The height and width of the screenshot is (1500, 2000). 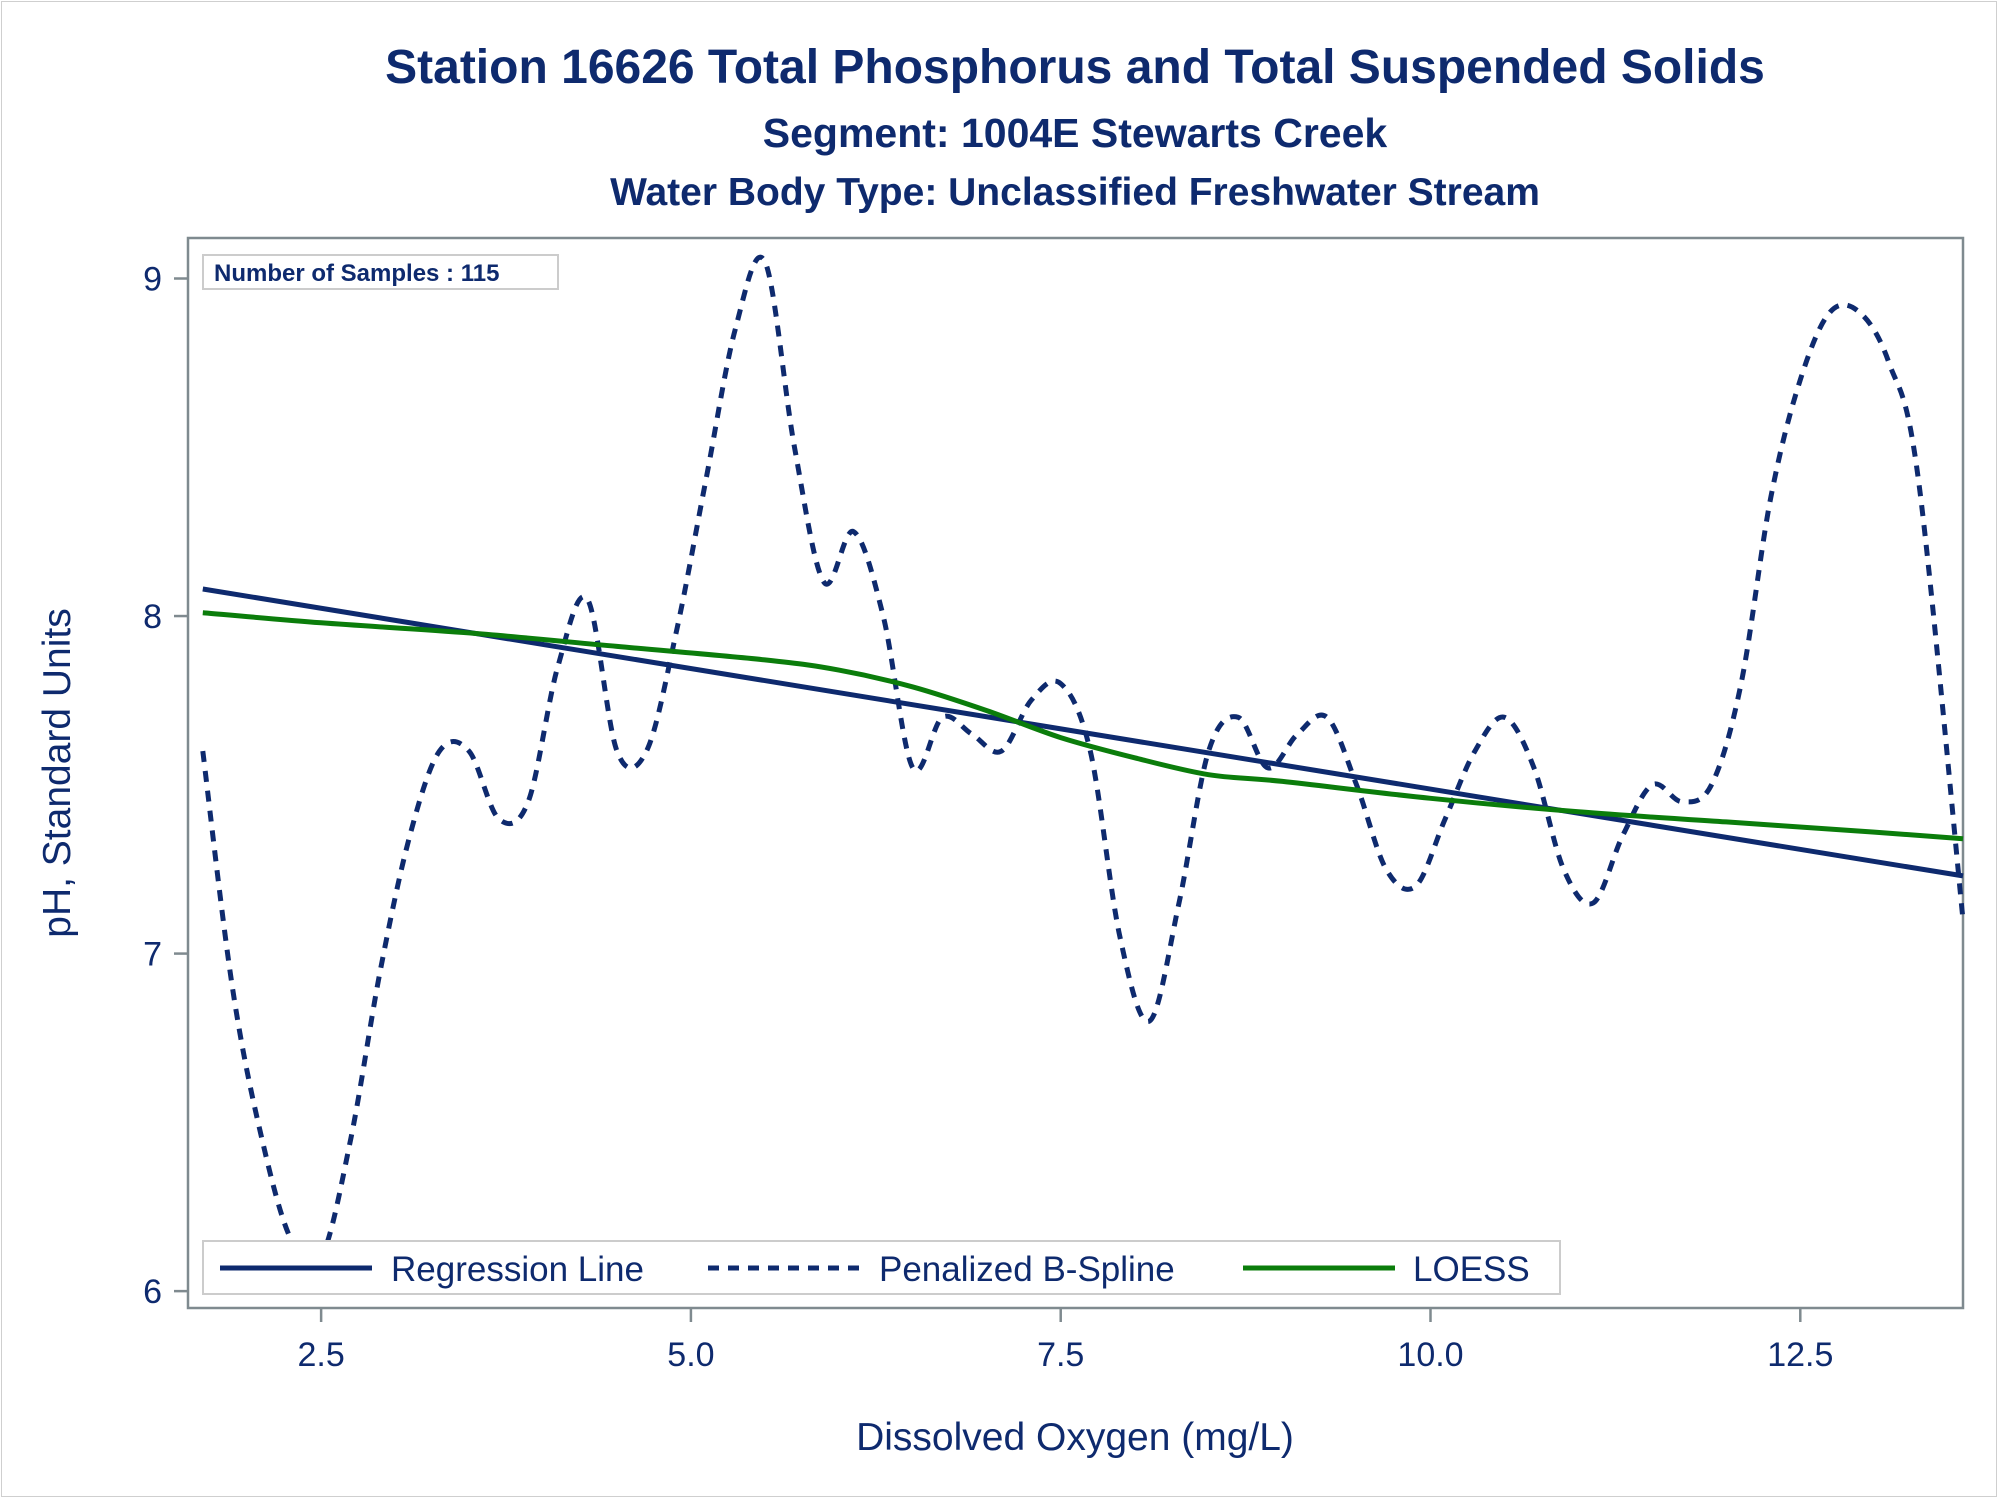 I want to click on x-axis-label: Dissolved Oxygen (mg/L), so click(x=1075, y=1437).